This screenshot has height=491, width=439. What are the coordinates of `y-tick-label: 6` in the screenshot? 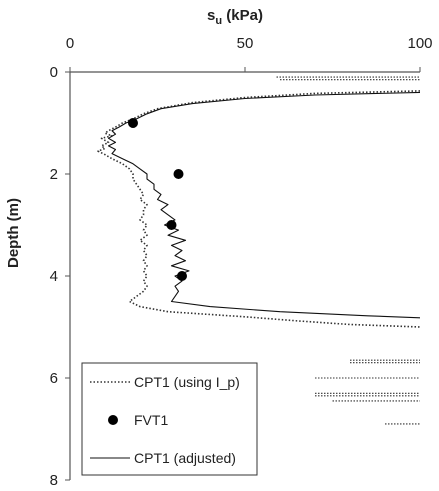 It's located at (54, 378).